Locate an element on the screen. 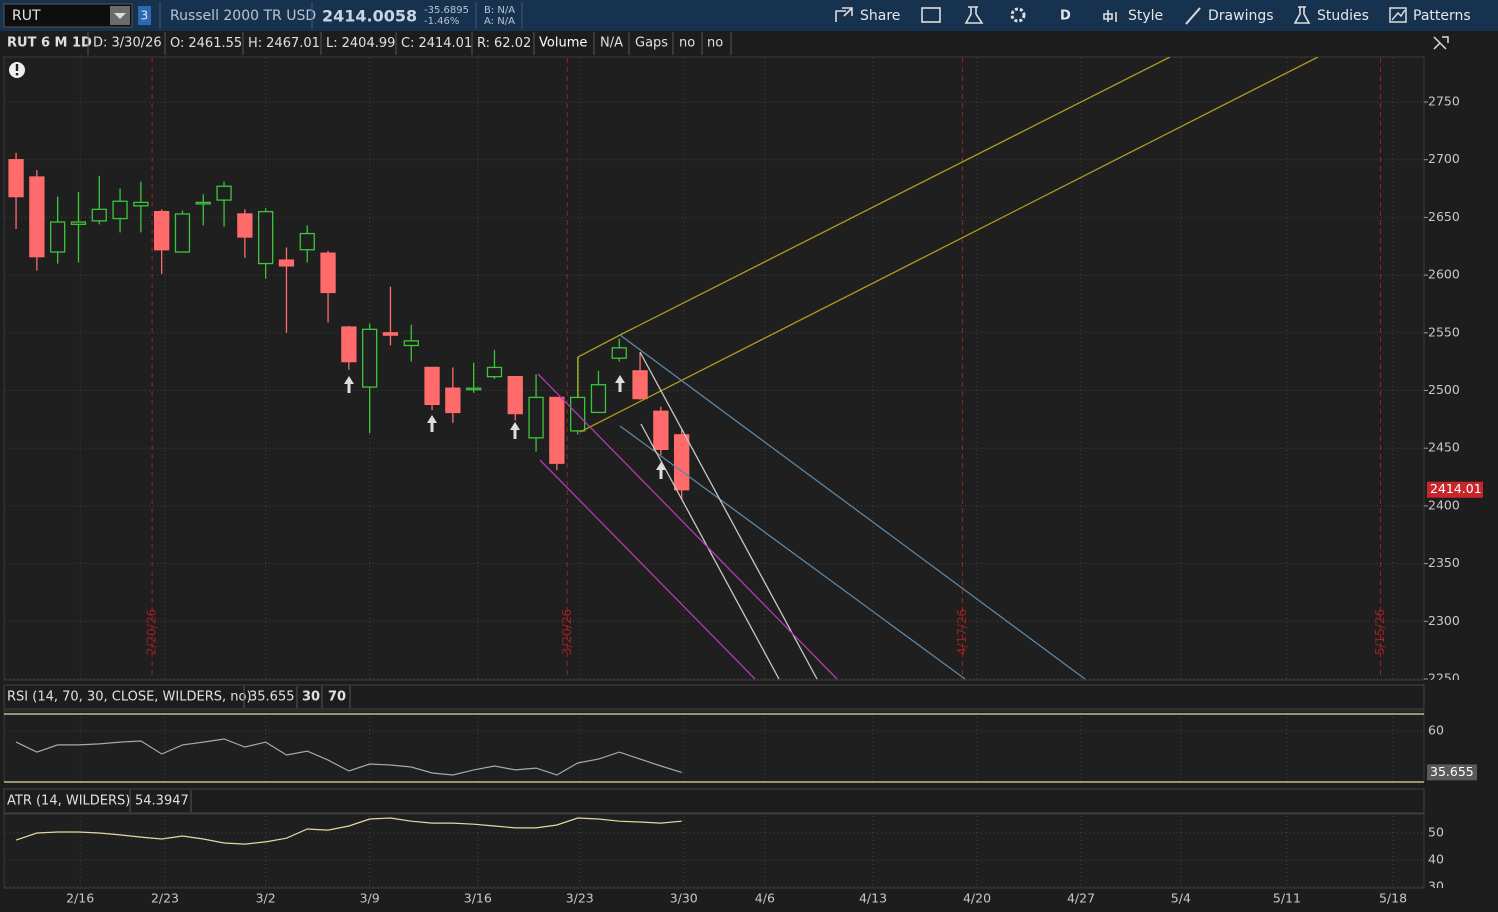 The width and height of the screenshot is (1498, 912). style-button: Style is located at coordinates (1145, 16).